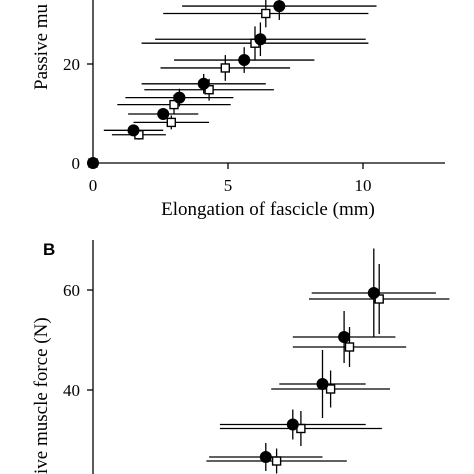 This screenshot has width=474, height=474. What do you see at coordinates (41, 46) in the screenshot?
I see `y-axis-title-a: Passive mu` at bounding box center [41, 46].